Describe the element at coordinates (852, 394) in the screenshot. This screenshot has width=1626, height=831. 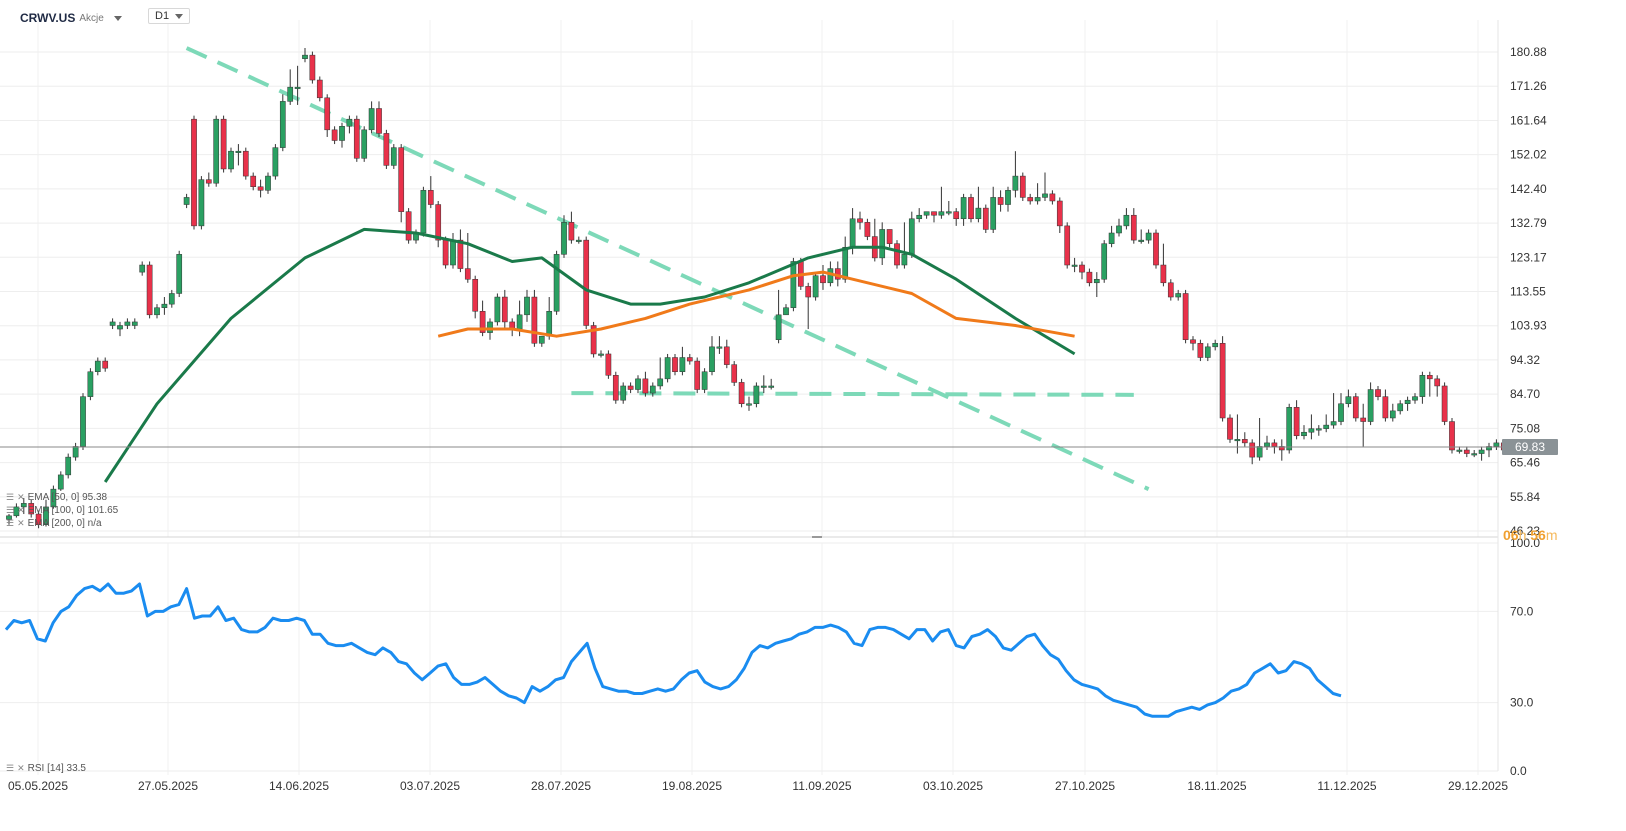
I see `trendline-support-resistance` at that location.